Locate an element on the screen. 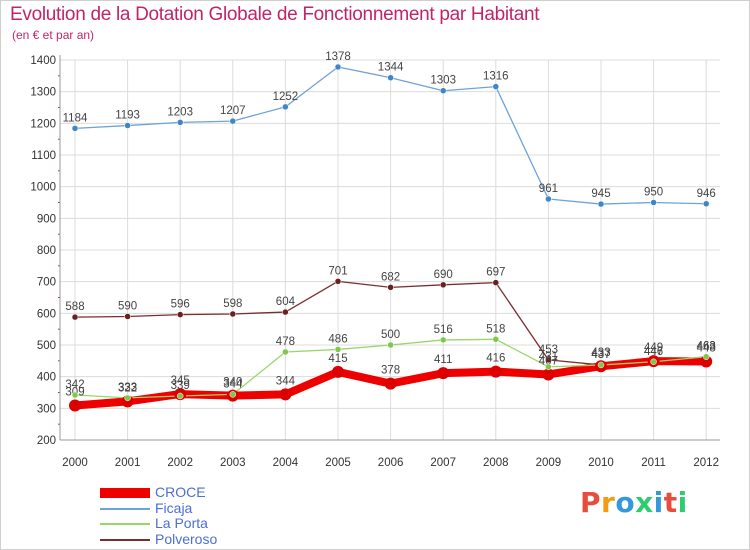  logo-letter: i is located at coordinates (658, 502).